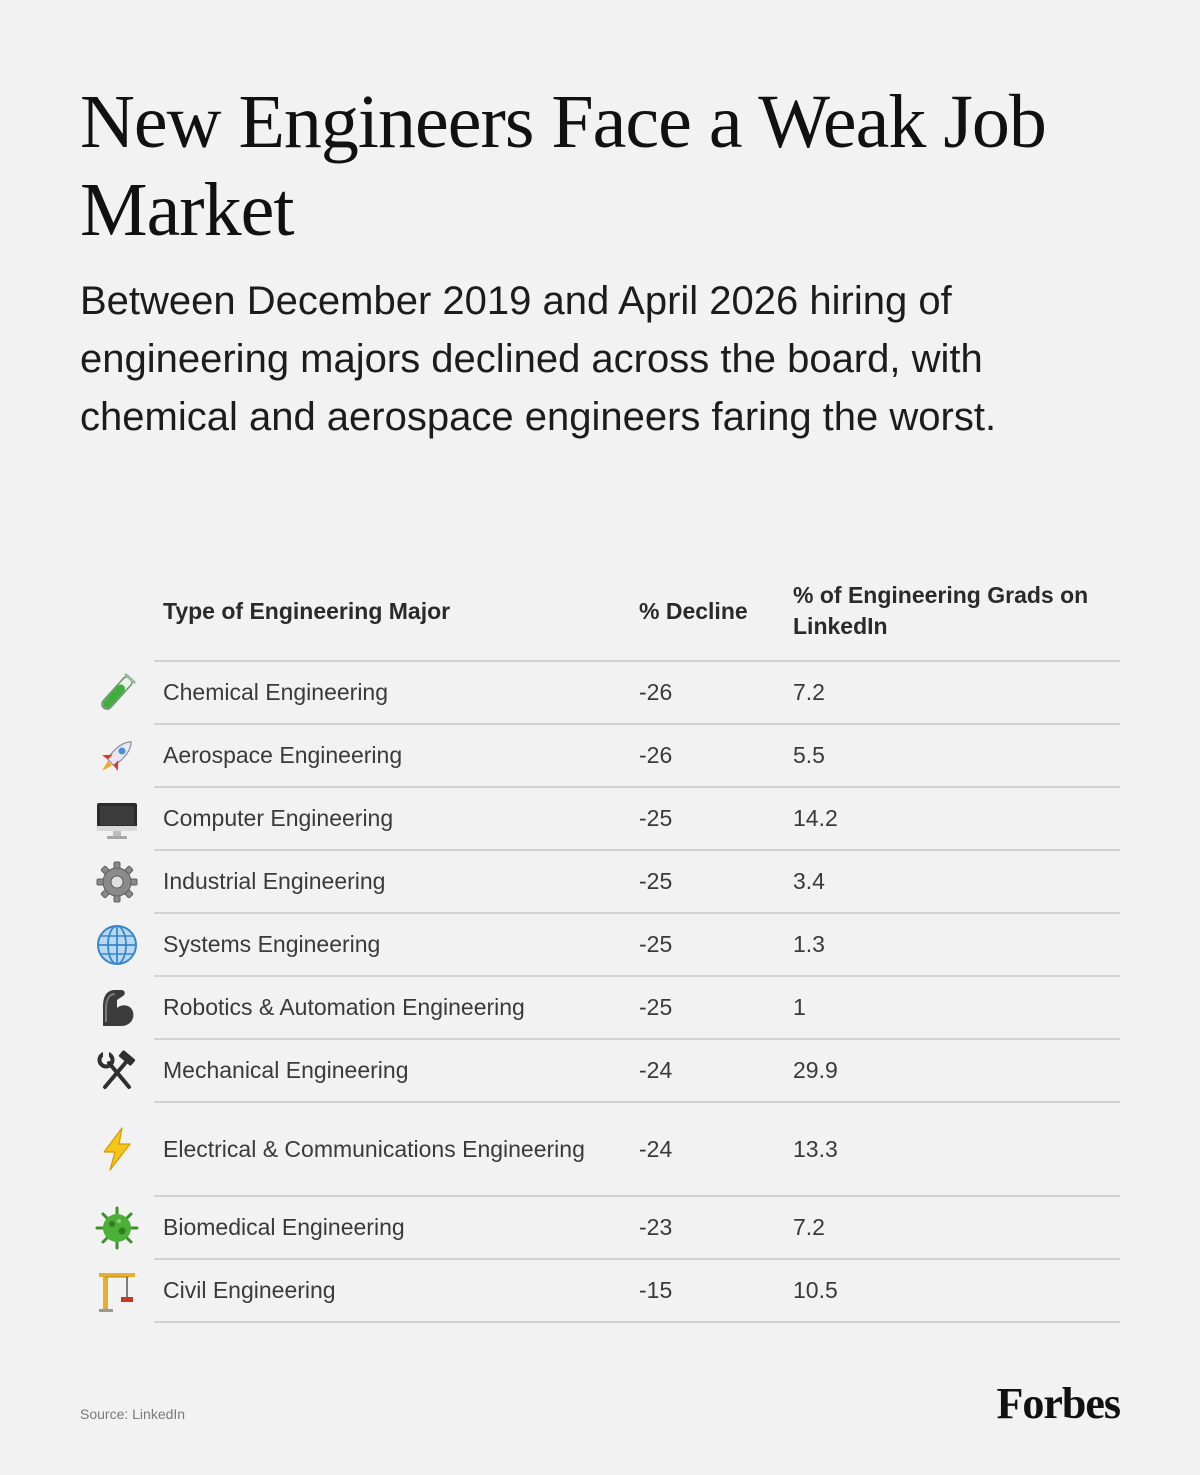 Image resolution: width=1200 pixels, height=1475 pixels. Describe the element at coordinates (392, 1008) in the screenshot. I see `major-cell: Robotics & Automation Engineering` at that location.